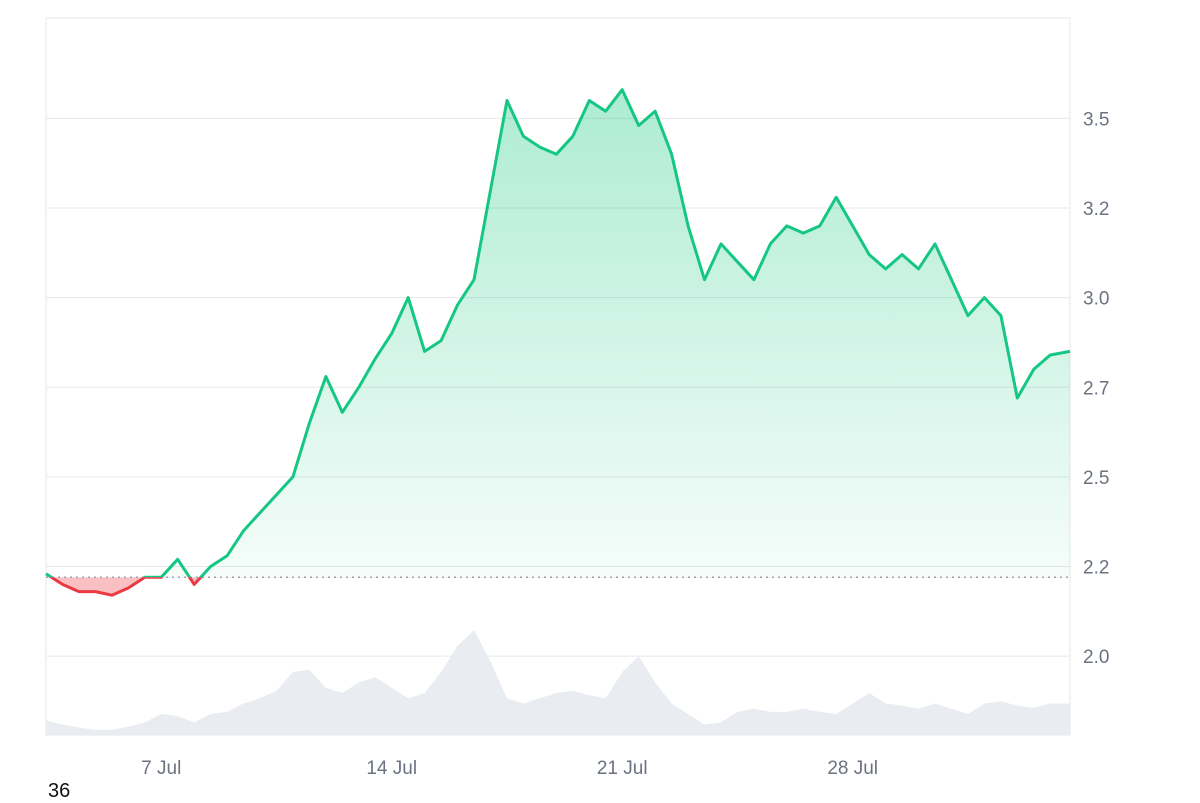  Describe the element at coordinates (391, 768) in the screenshot. I see `x-tick-label: 14 Jul` at that location.